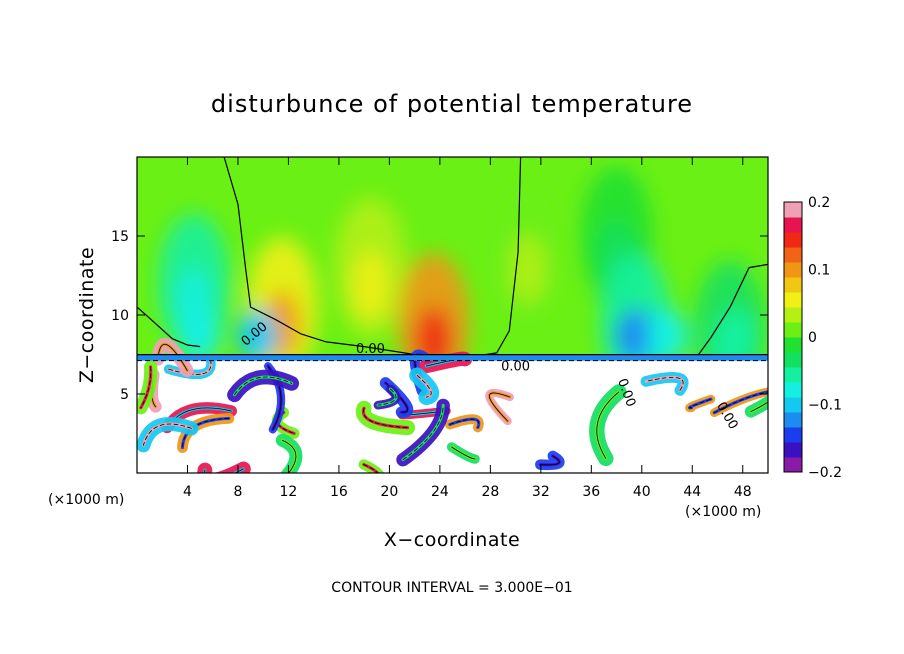  I want to click on colorbar-frame, so click(793, 337).